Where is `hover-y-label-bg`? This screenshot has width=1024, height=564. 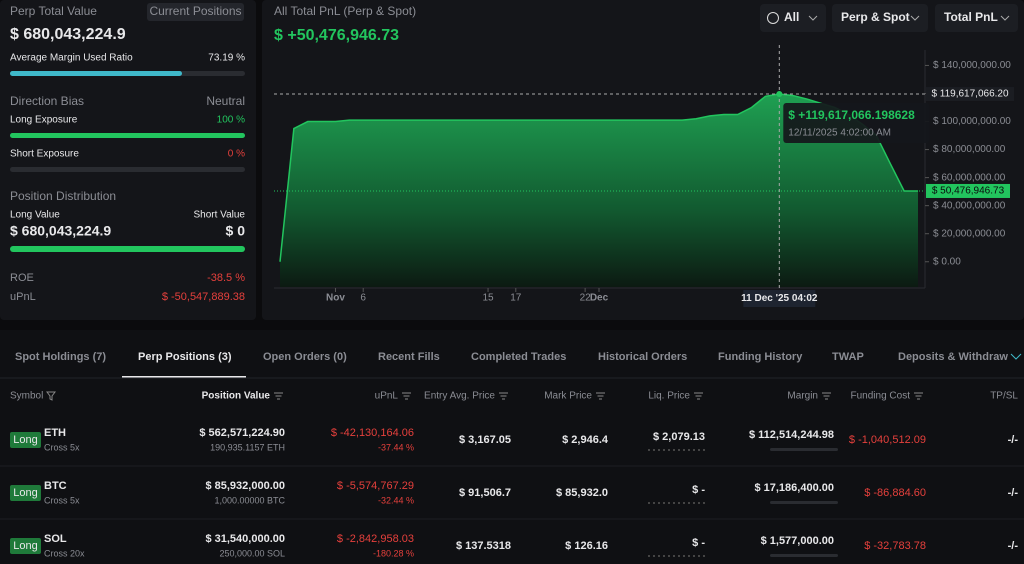 hover-y-label-bg is located at coordinates (970, 94).